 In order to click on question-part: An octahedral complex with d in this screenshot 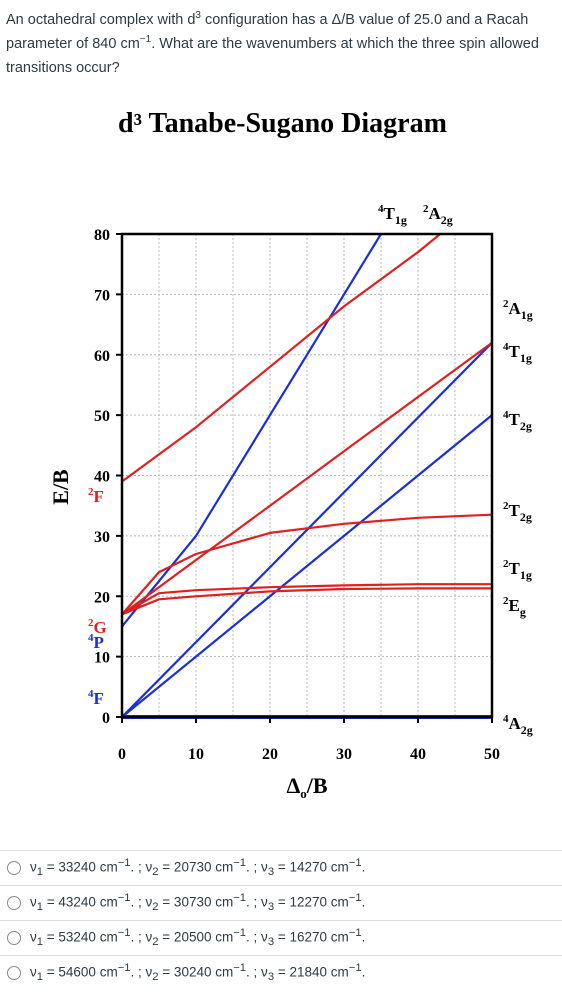, I will do `click(101, 20)`.